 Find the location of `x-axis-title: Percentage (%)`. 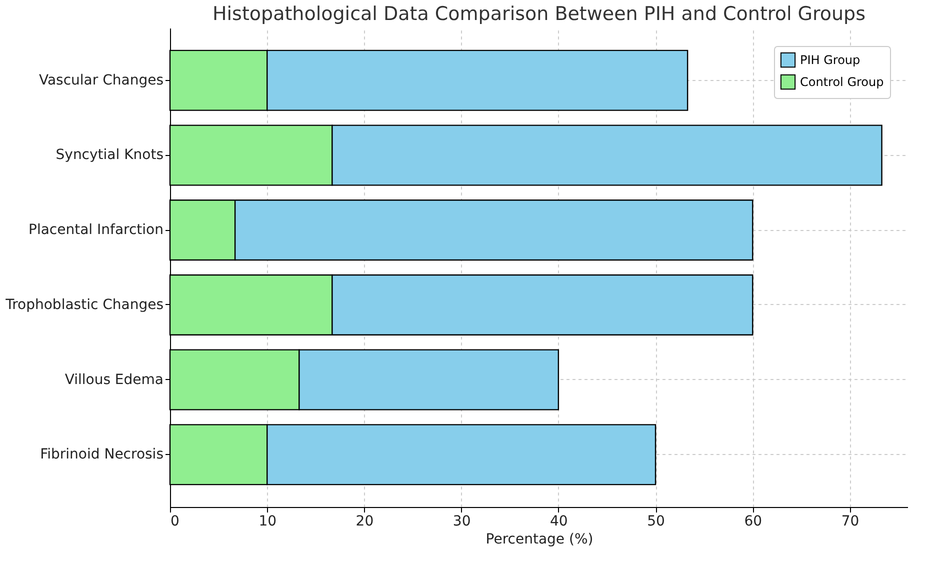

x-axis-title: Percentage (%) is located at coordinates (540, 540).